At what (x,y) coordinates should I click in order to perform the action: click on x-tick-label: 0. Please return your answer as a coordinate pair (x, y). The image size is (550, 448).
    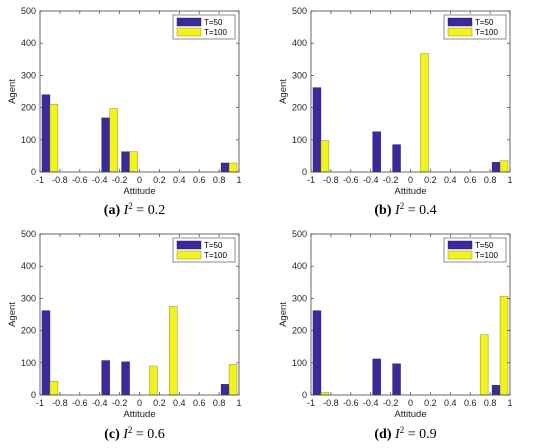
    Looking at the image, I should click on (139, 180).